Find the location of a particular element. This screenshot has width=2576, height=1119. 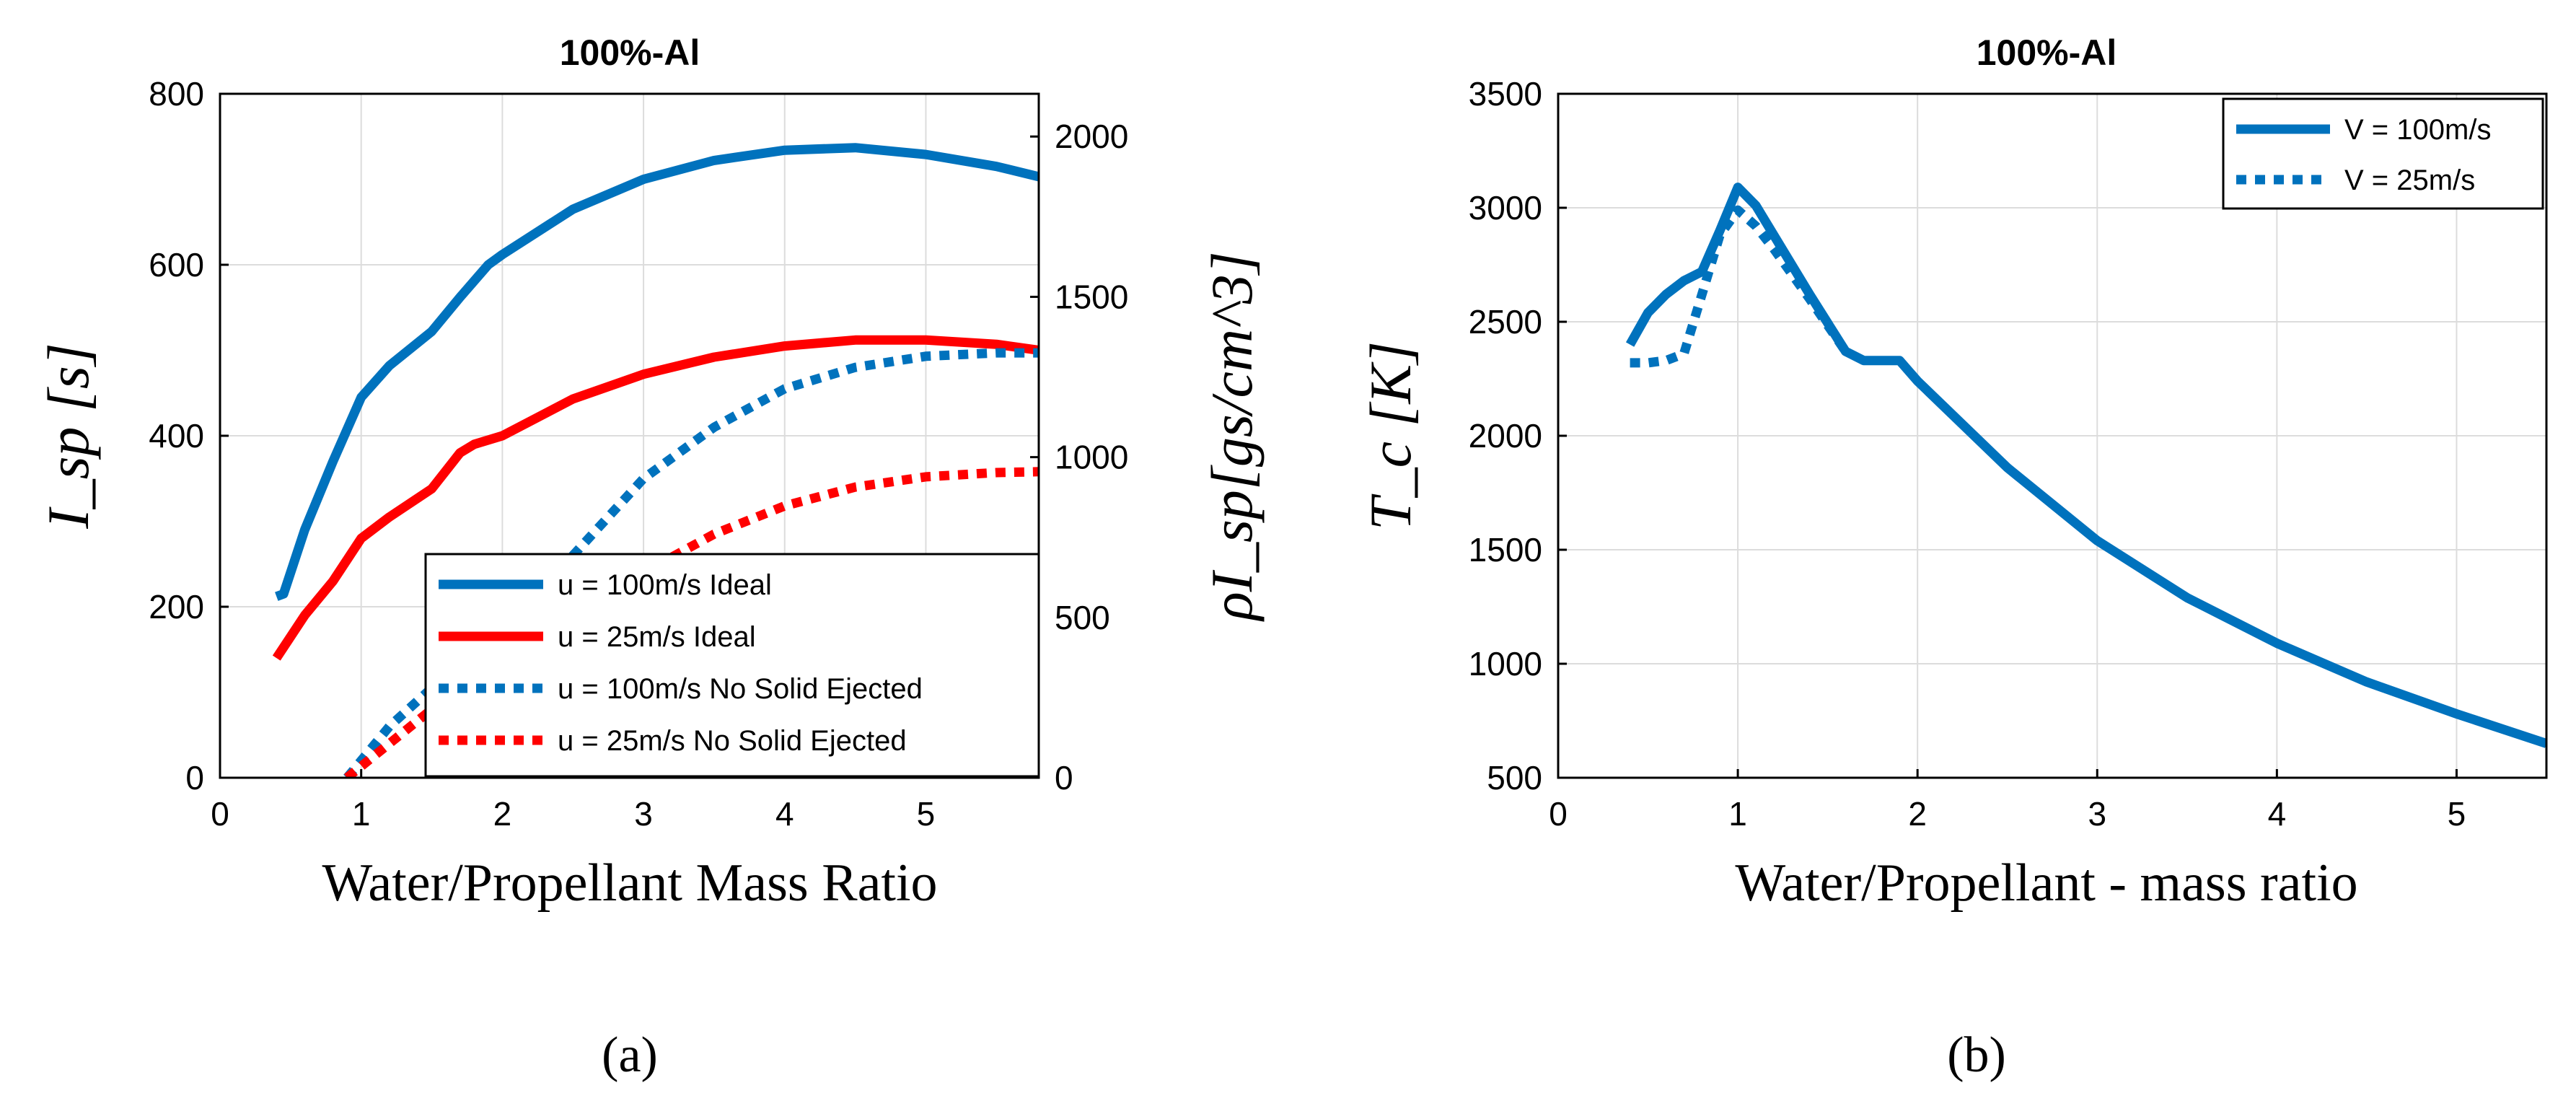

legend-label: V = 25m/s is located at coordinates (2409, 180).